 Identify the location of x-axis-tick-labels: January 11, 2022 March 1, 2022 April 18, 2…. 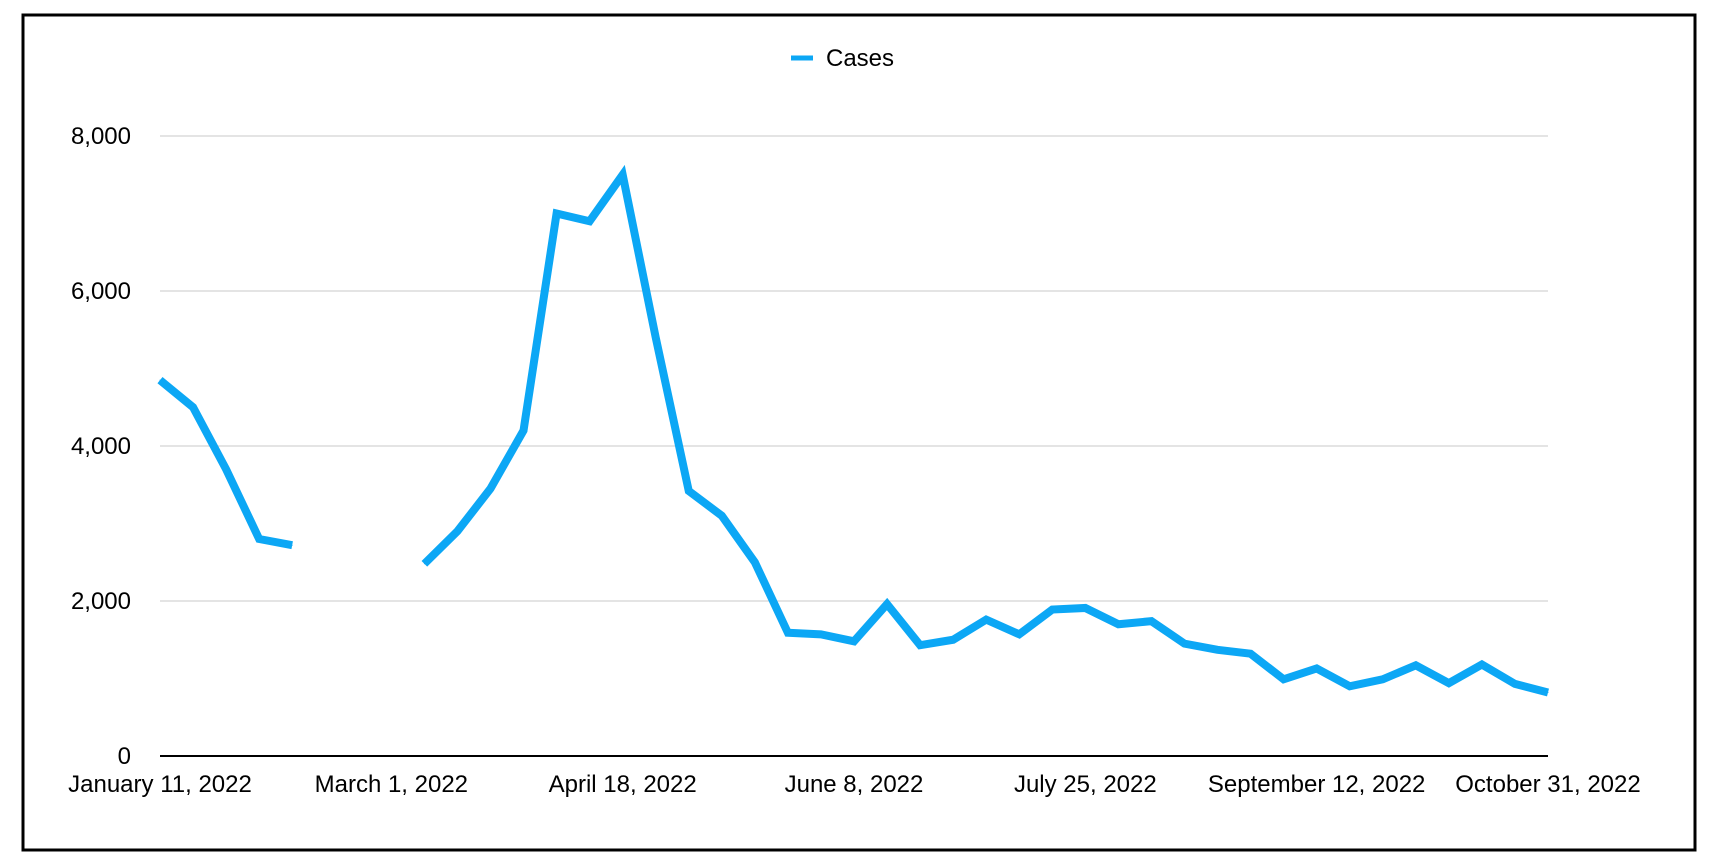
(854, 784).